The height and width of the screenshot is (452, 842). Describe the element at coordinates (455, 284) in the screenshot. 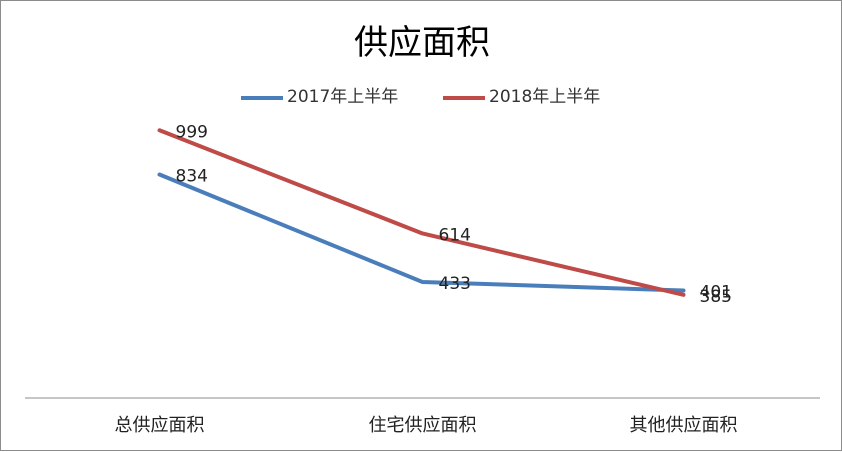

I see `data-label: 433` at that location.